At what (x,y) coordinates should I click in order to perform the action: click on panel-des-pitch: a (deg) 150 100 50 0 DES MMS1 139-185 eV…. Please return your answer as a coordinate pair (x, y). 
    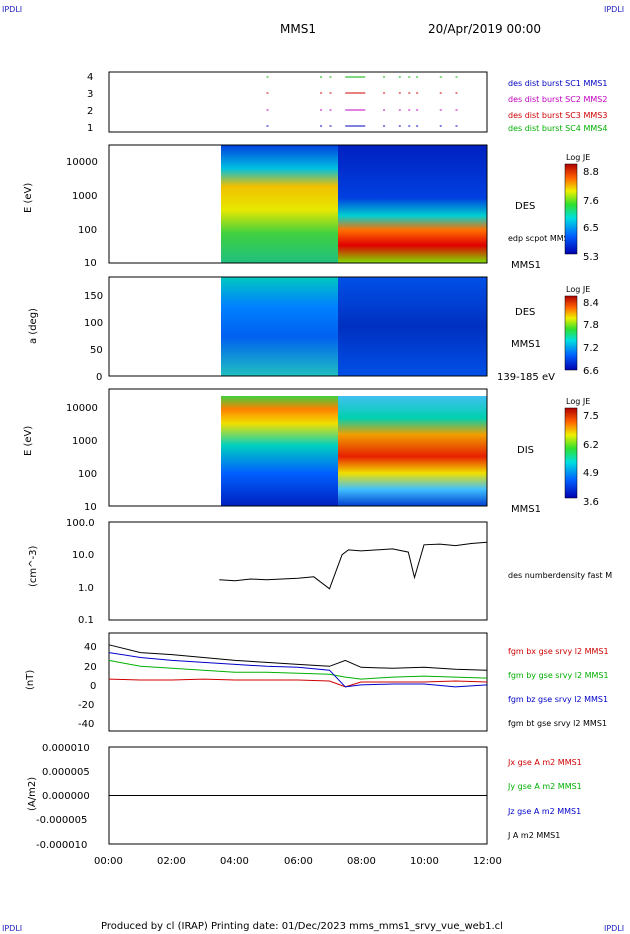
    Looking at the image, I should click on (313, 329).